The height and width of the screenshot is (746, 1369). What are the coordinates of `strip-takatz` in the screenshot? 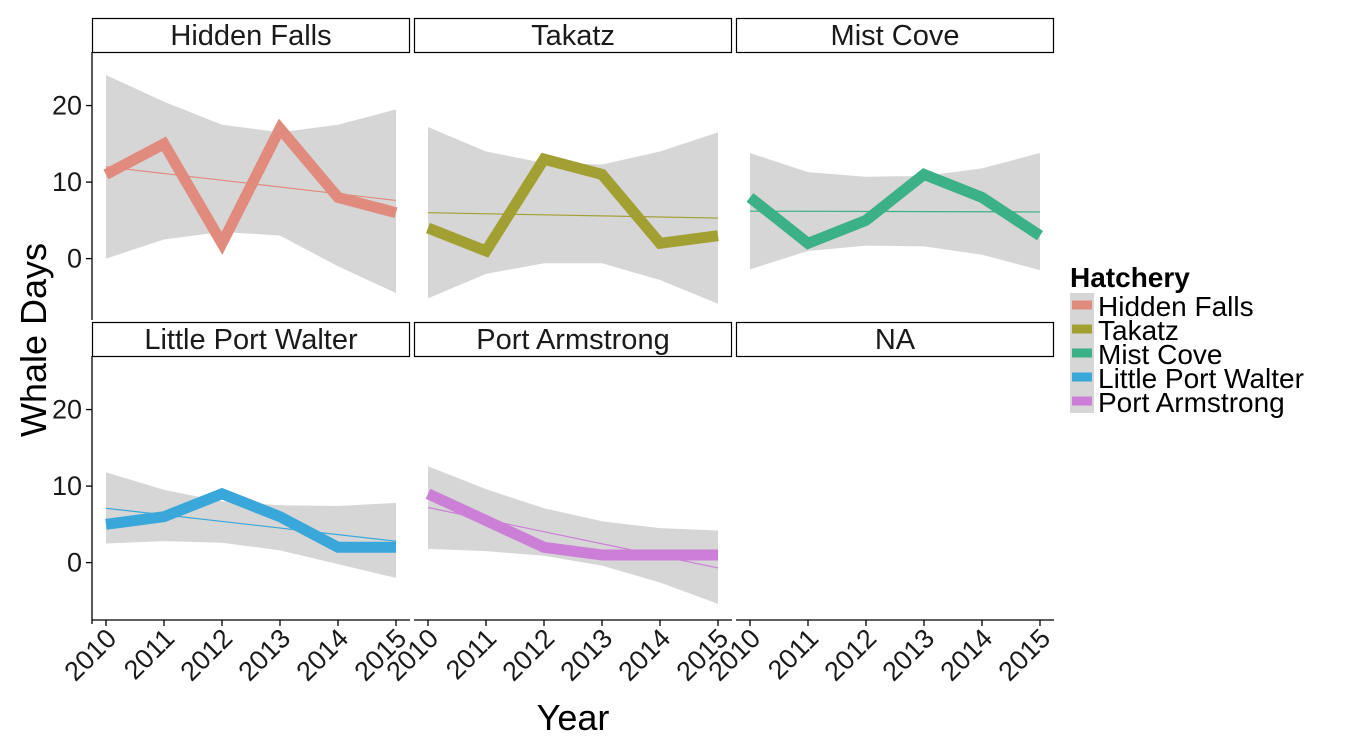 It's located at (573, 35).